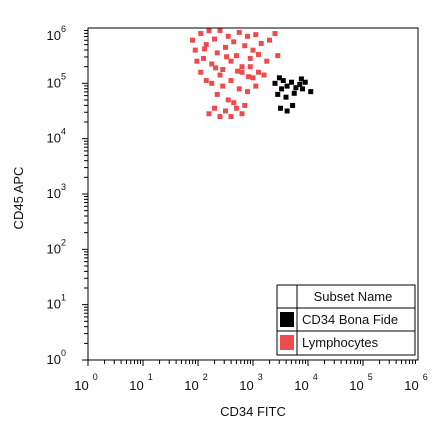 The height and width of the screenshot is (441, 440). What do you see at coordinates (251, 363) in the screenshot?
I see `x-axis-minor-ticks` at bounding box center [251, 363].